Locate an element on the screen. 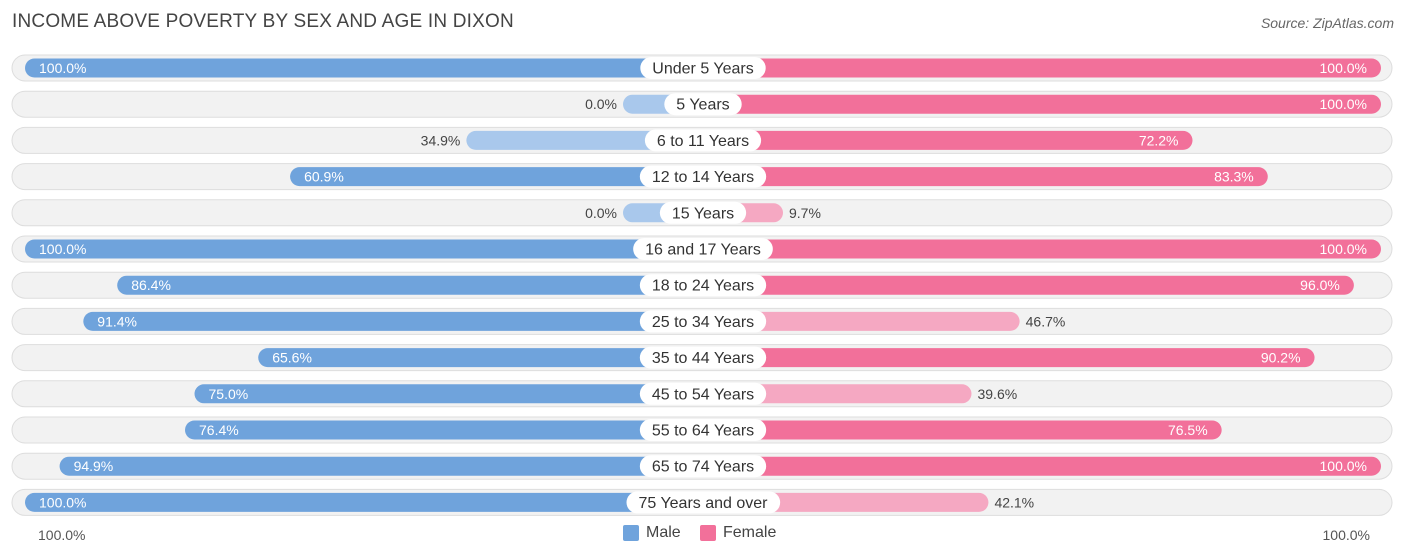  axis-right-label: 100.0% is located at coordinates (1346, 535).